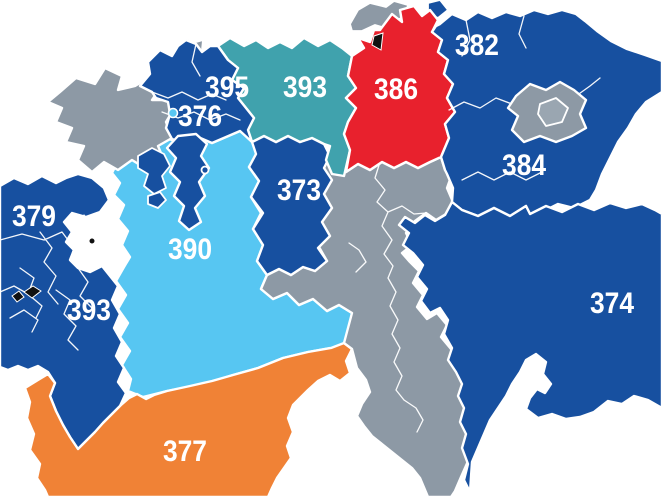 This screenshot has width=662, height=497. Describe the element at coordinates (26, 294) in the screenshot. I see `lake-geneva-bits` at that location.